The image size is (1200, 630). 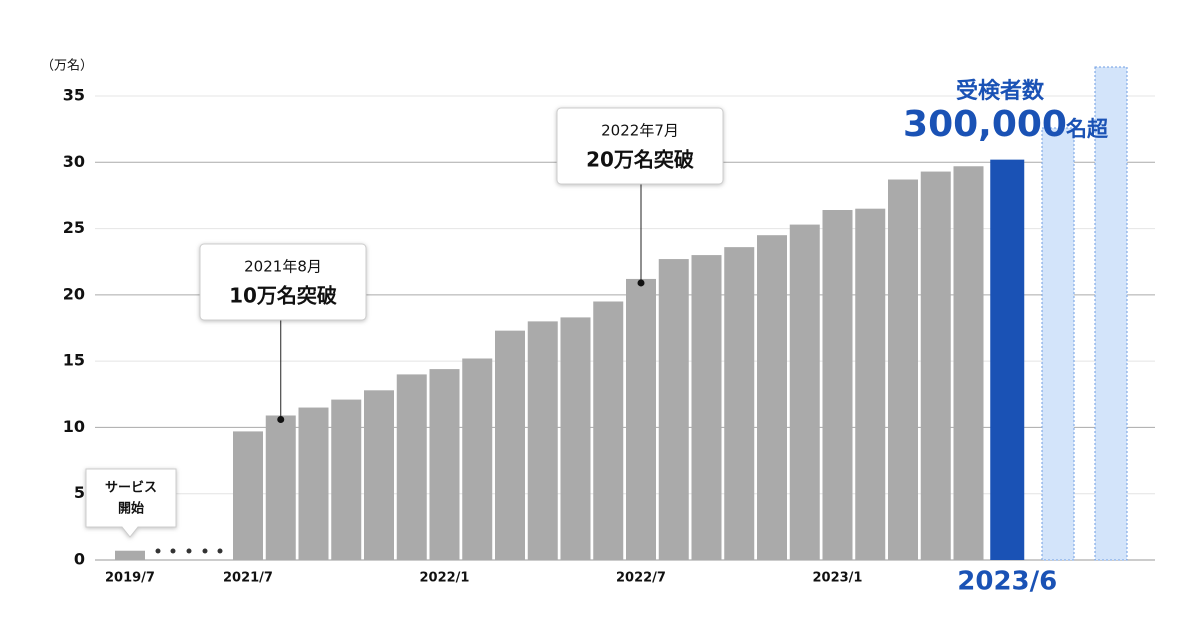 I want to click on x-tick-label: 2023/6, so click(x=1007, y=582).